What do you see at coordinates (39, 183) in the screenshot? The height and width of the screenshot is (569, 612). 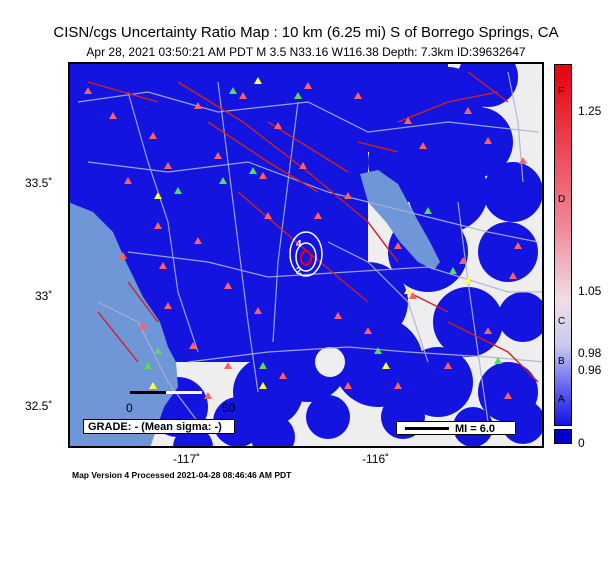 I see `lat-label-33-5: 33.5˚` at bounding box center [39, 183].